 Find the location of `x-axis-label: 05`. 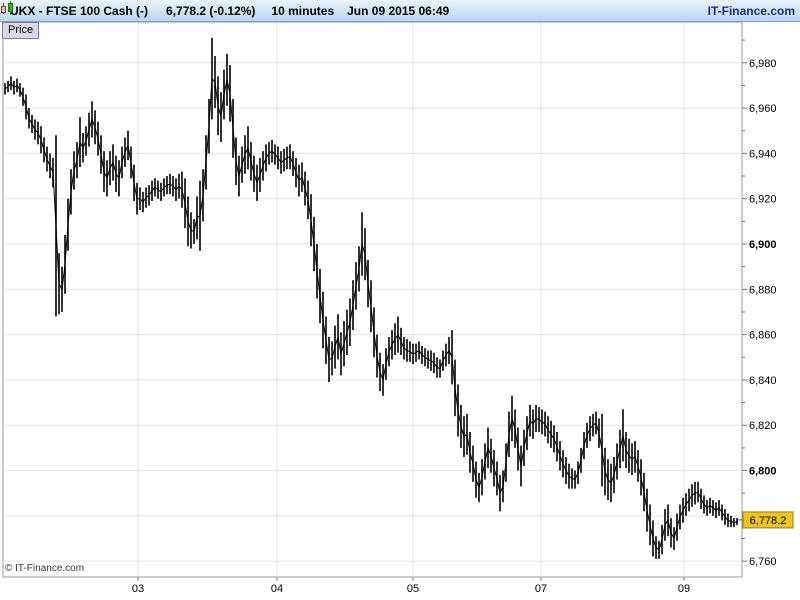

x-axis-label: 05 is located at coordinates (413, 589).